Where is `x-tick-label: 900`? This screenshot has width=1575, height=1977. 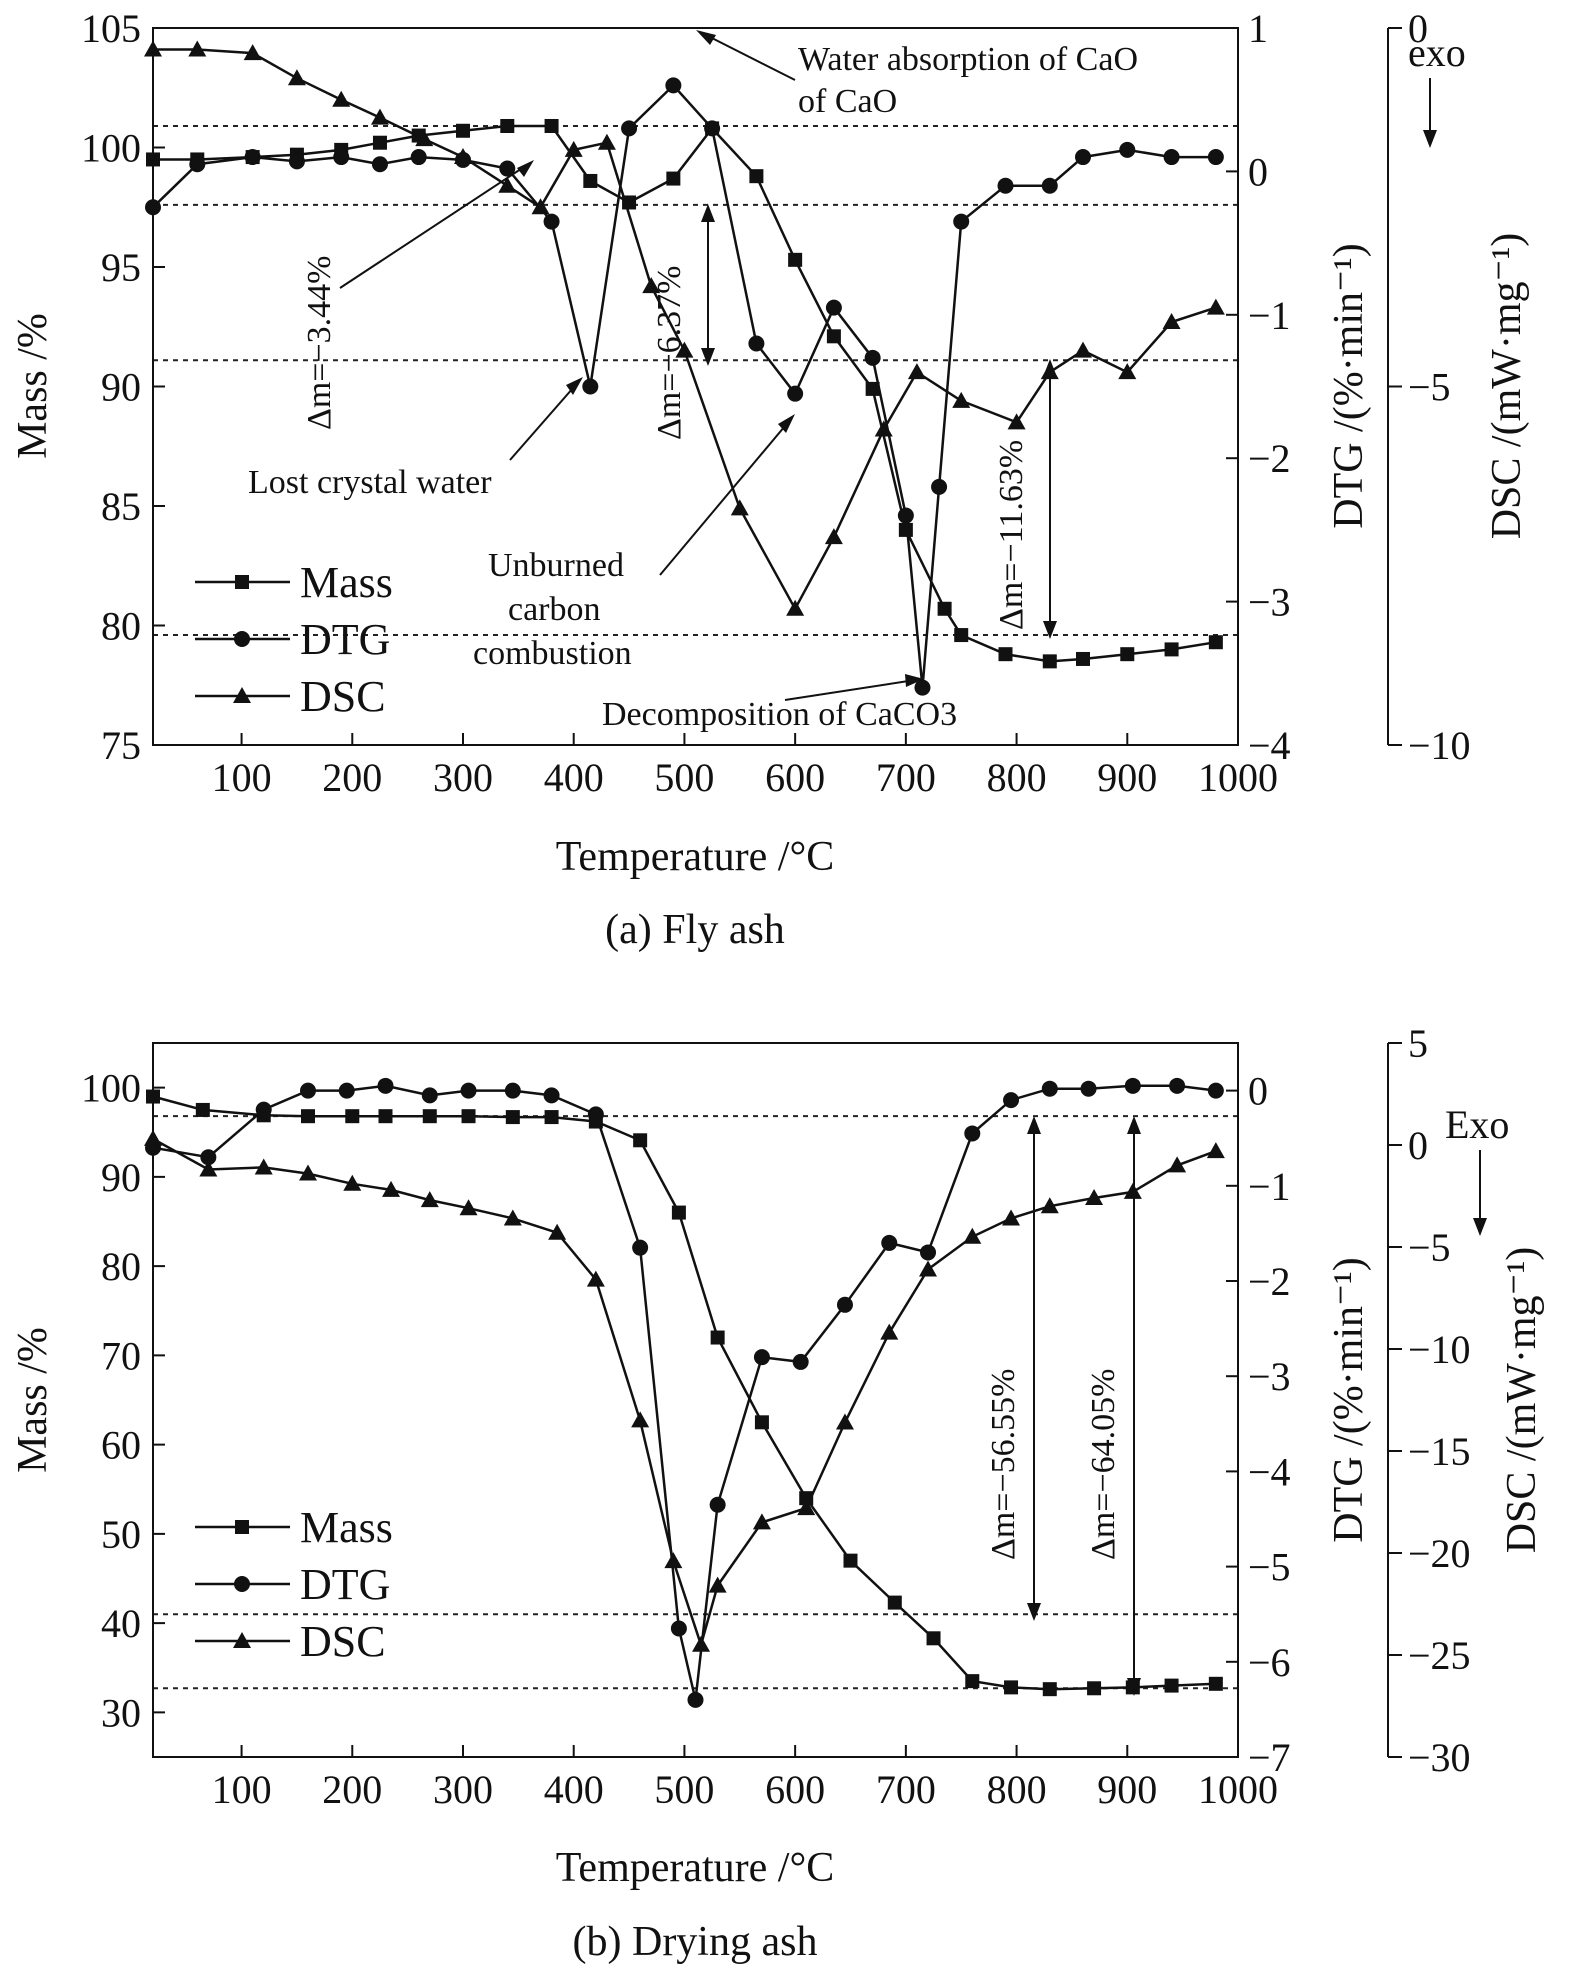
x-tick-label: 900 is located at coordinates (1127, 1789).